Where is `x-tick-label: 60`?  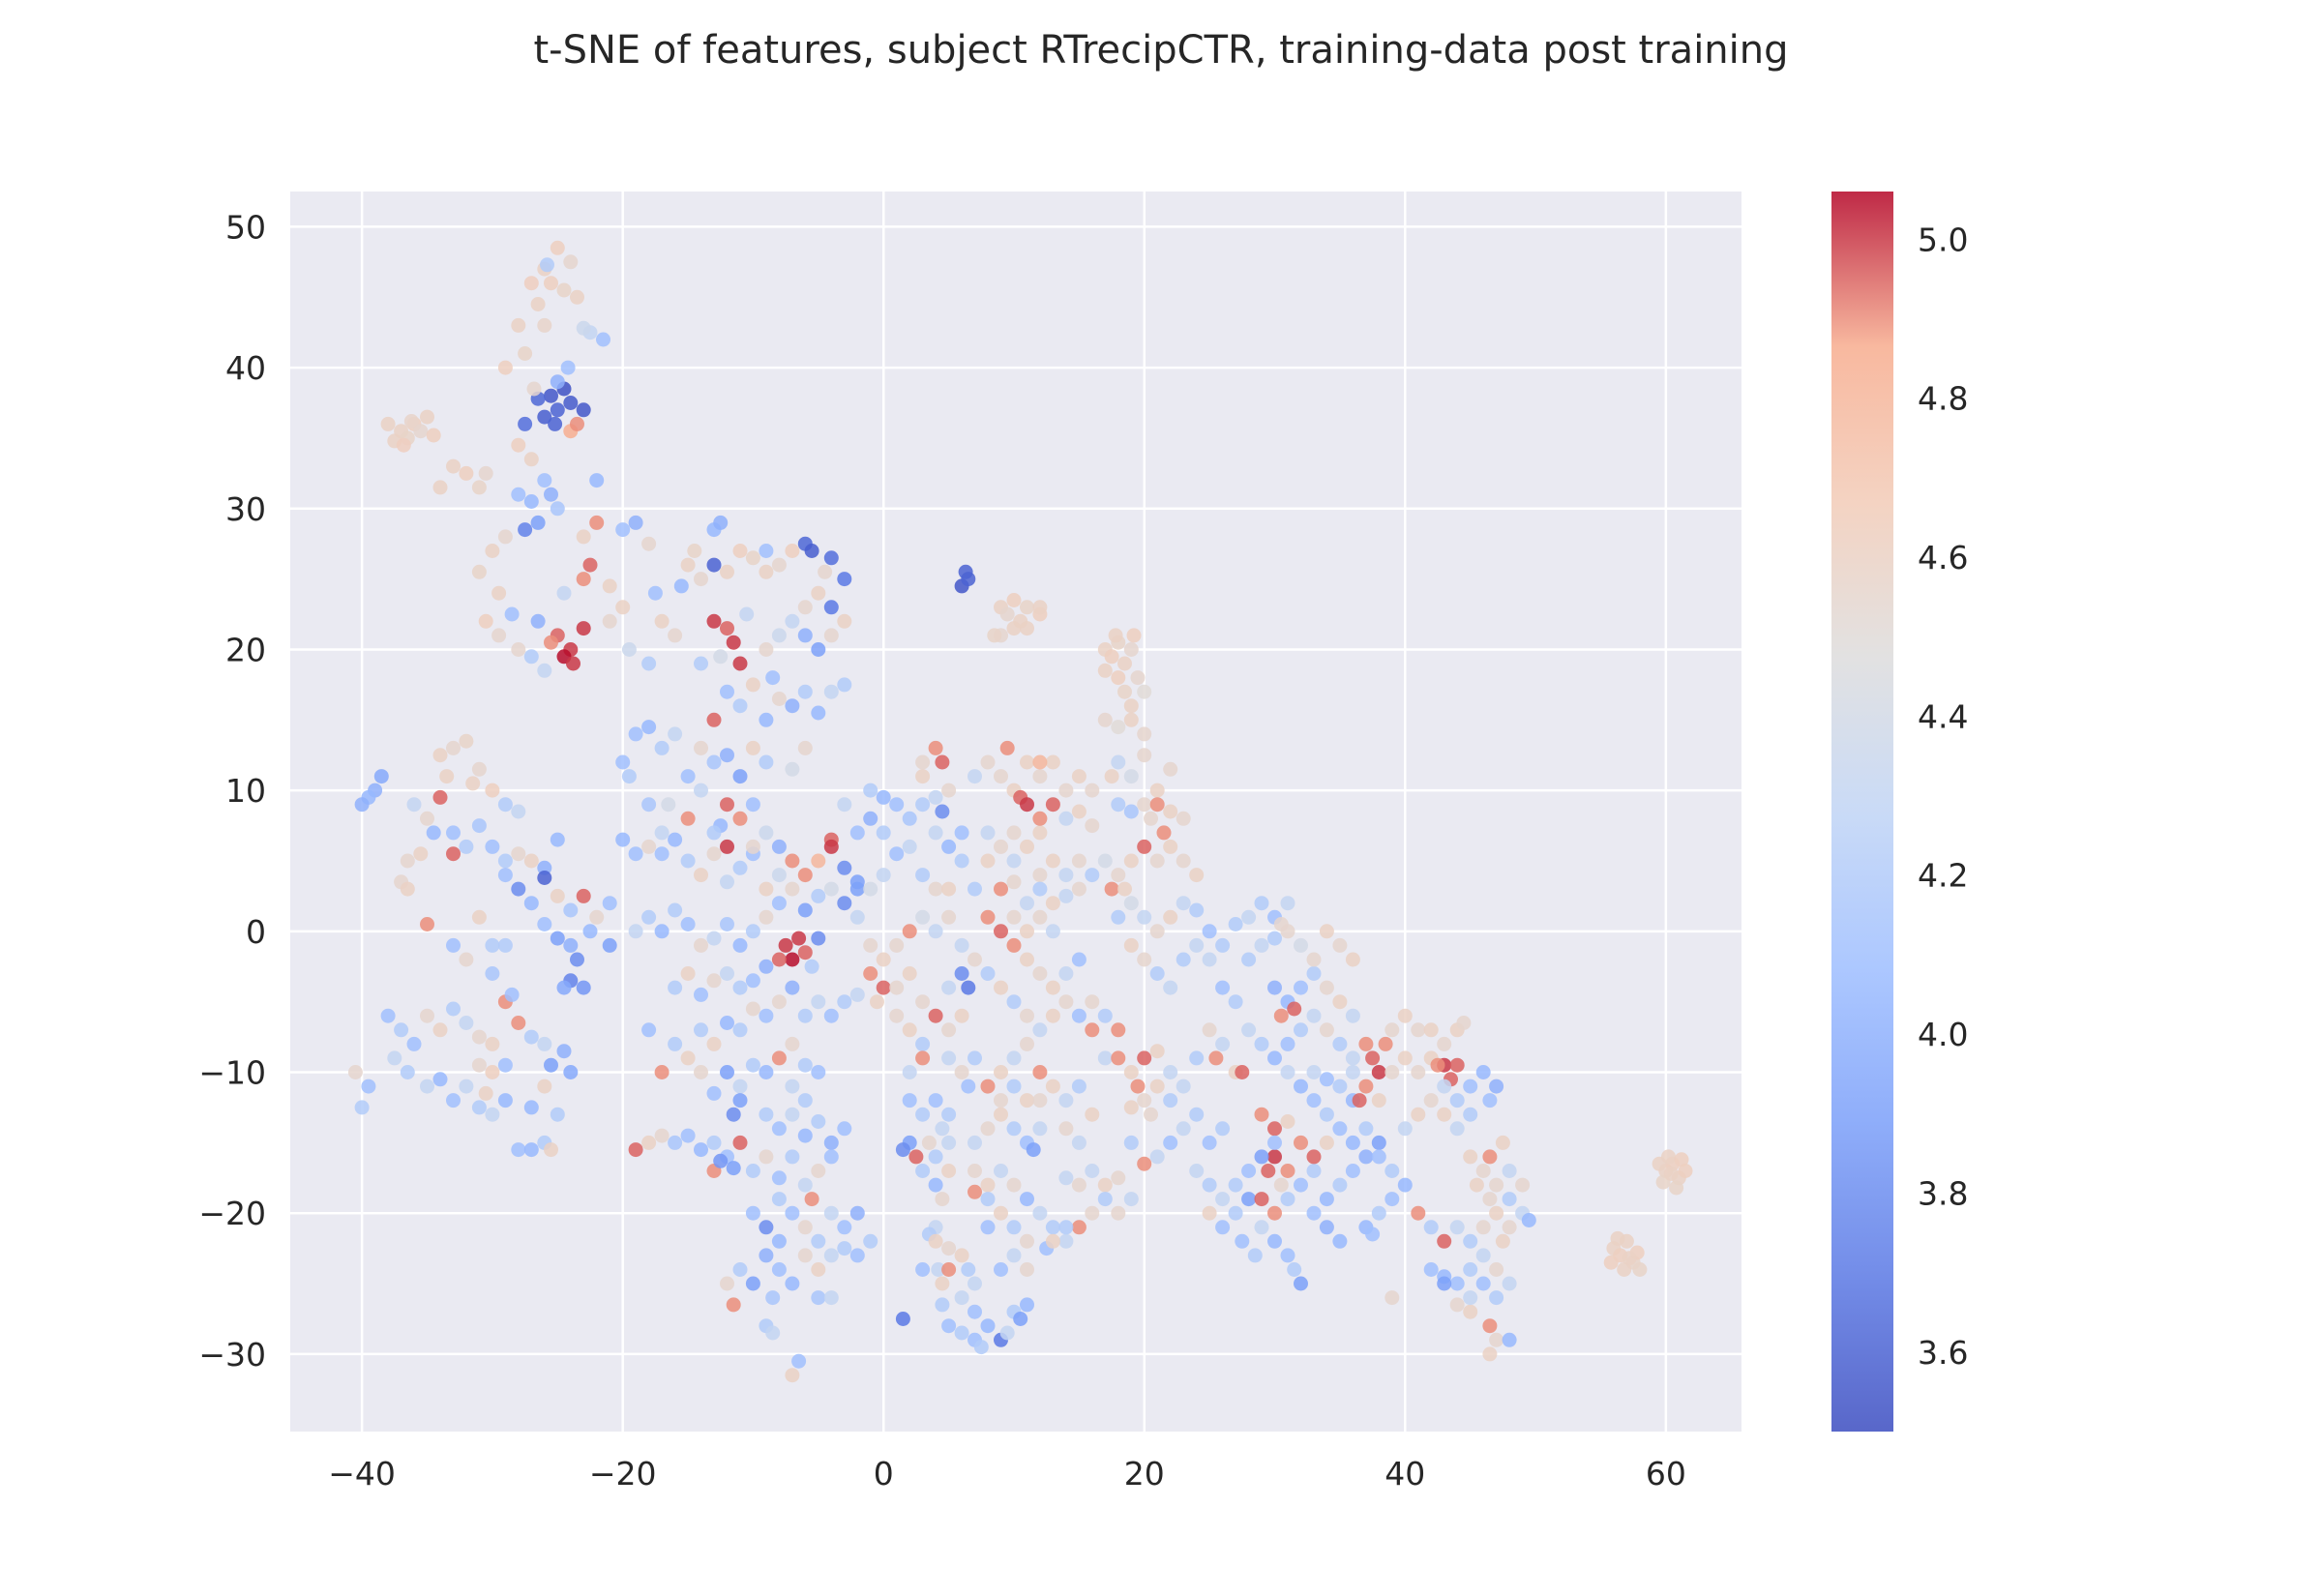
x-tick-label: 60 is located at coordinates (1666, 1474).